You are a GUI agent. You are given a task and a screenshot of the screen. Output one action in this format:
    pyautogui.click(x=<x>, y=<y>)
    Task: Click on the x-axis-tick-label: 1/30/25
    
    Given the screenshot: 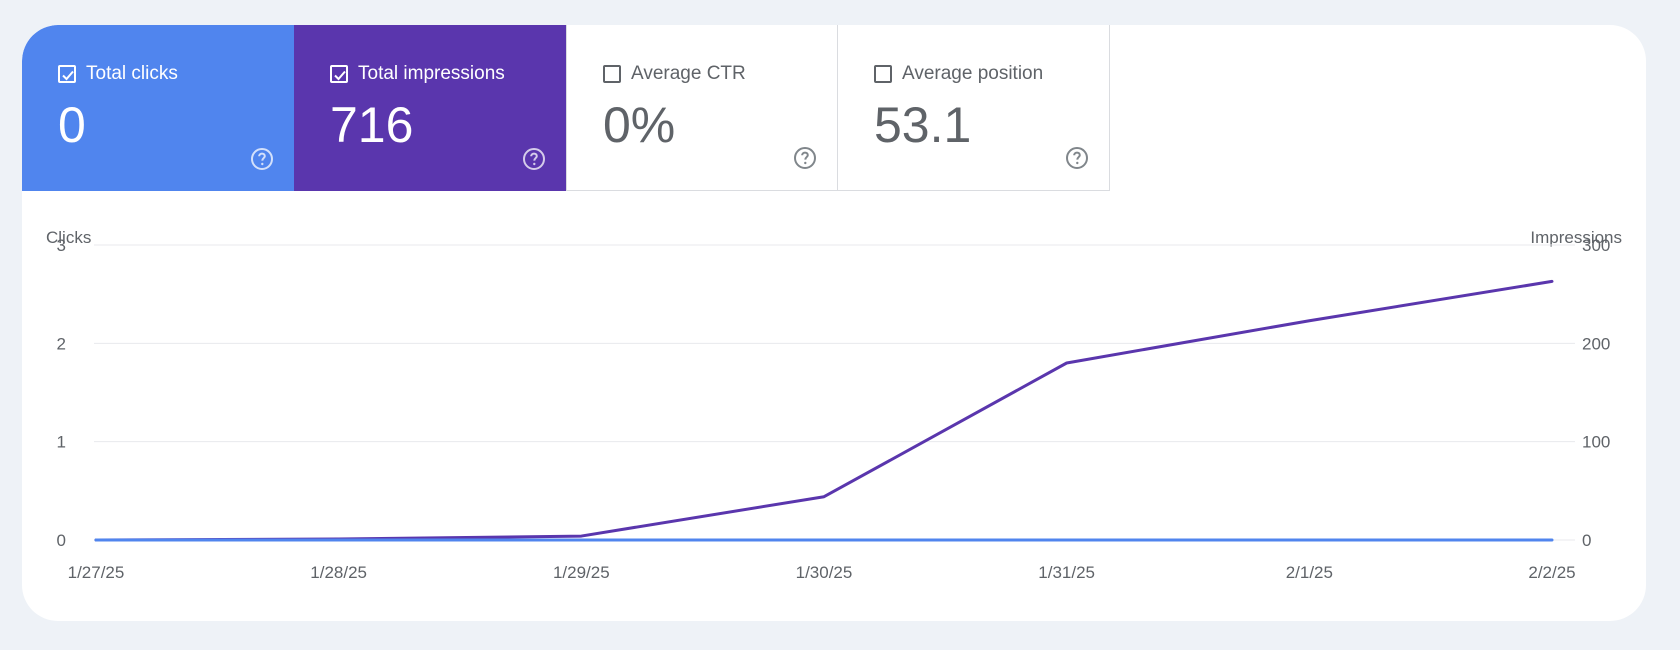 What is the action you would take?
    pyautogui.click(x=824, y=572)
    